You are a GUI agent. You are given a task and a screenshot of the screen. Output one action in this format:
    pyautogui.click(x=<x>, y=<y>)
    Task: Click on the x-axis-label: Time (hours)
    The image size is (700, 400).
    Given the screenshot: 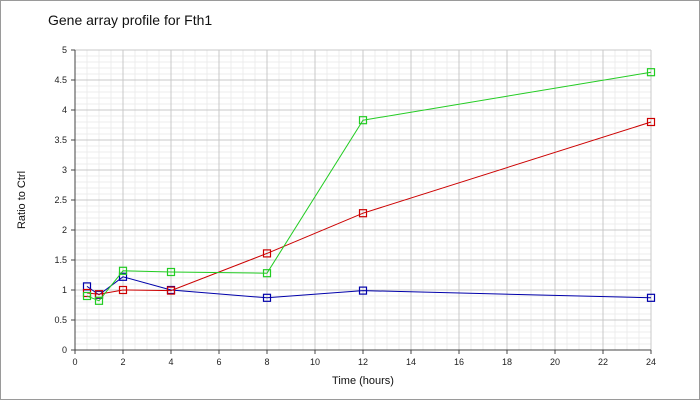 What is the action you would take?
    pyautogui.click(x=363, y=381)
    